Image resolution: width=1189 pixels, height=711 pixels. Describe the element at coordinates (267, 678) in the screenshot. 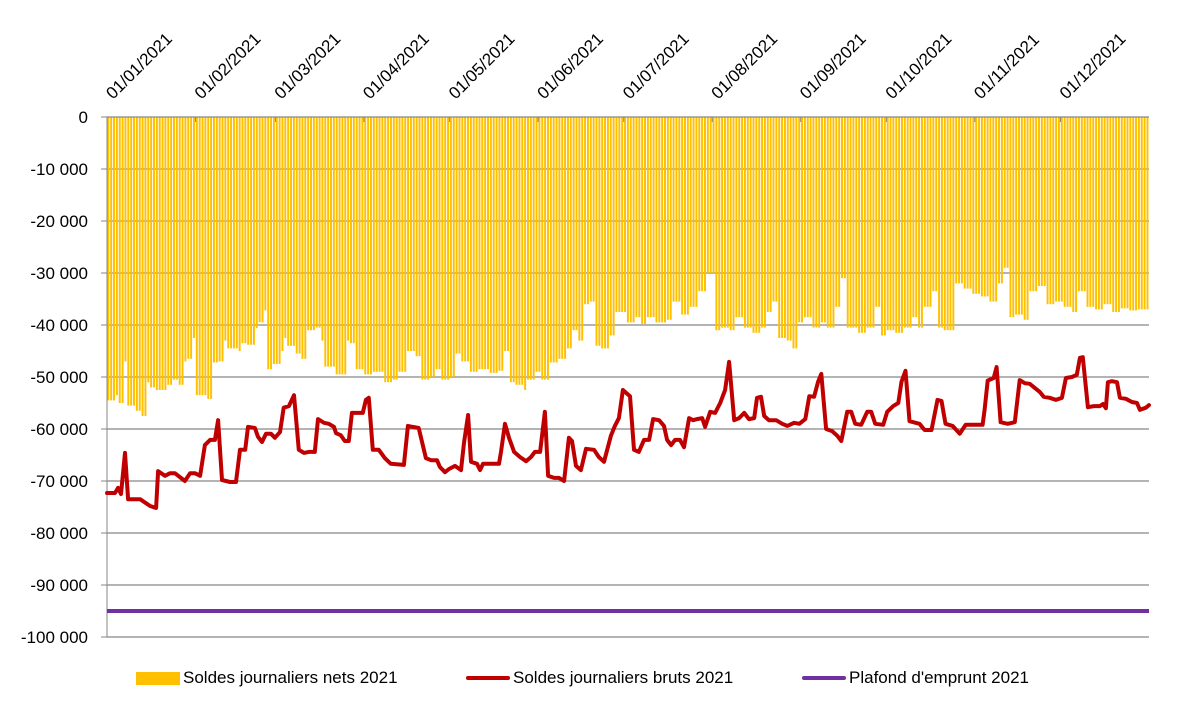

I see `legend-item-net: Soldes journaliers nets 2021` at that location.